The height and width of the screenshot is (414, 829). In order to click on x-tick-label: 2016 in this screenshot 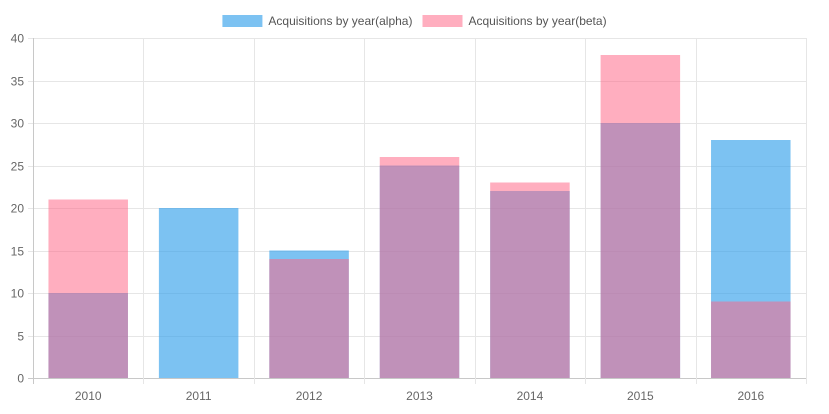, I will do `click(750, 396)`.